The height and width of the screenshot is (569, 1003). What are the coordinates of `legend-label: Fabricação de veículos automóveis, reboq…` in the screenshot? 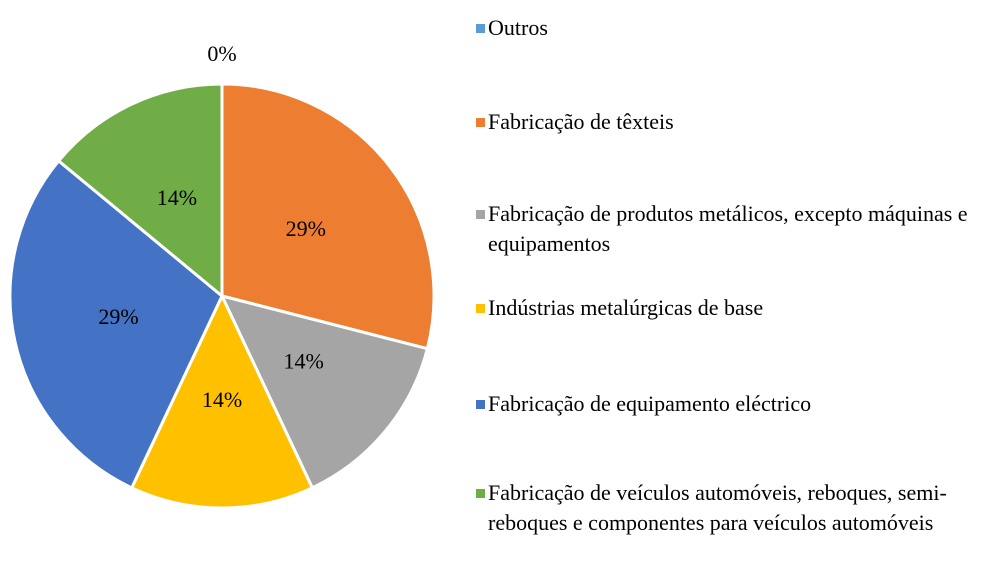 It's located at (717, 507).